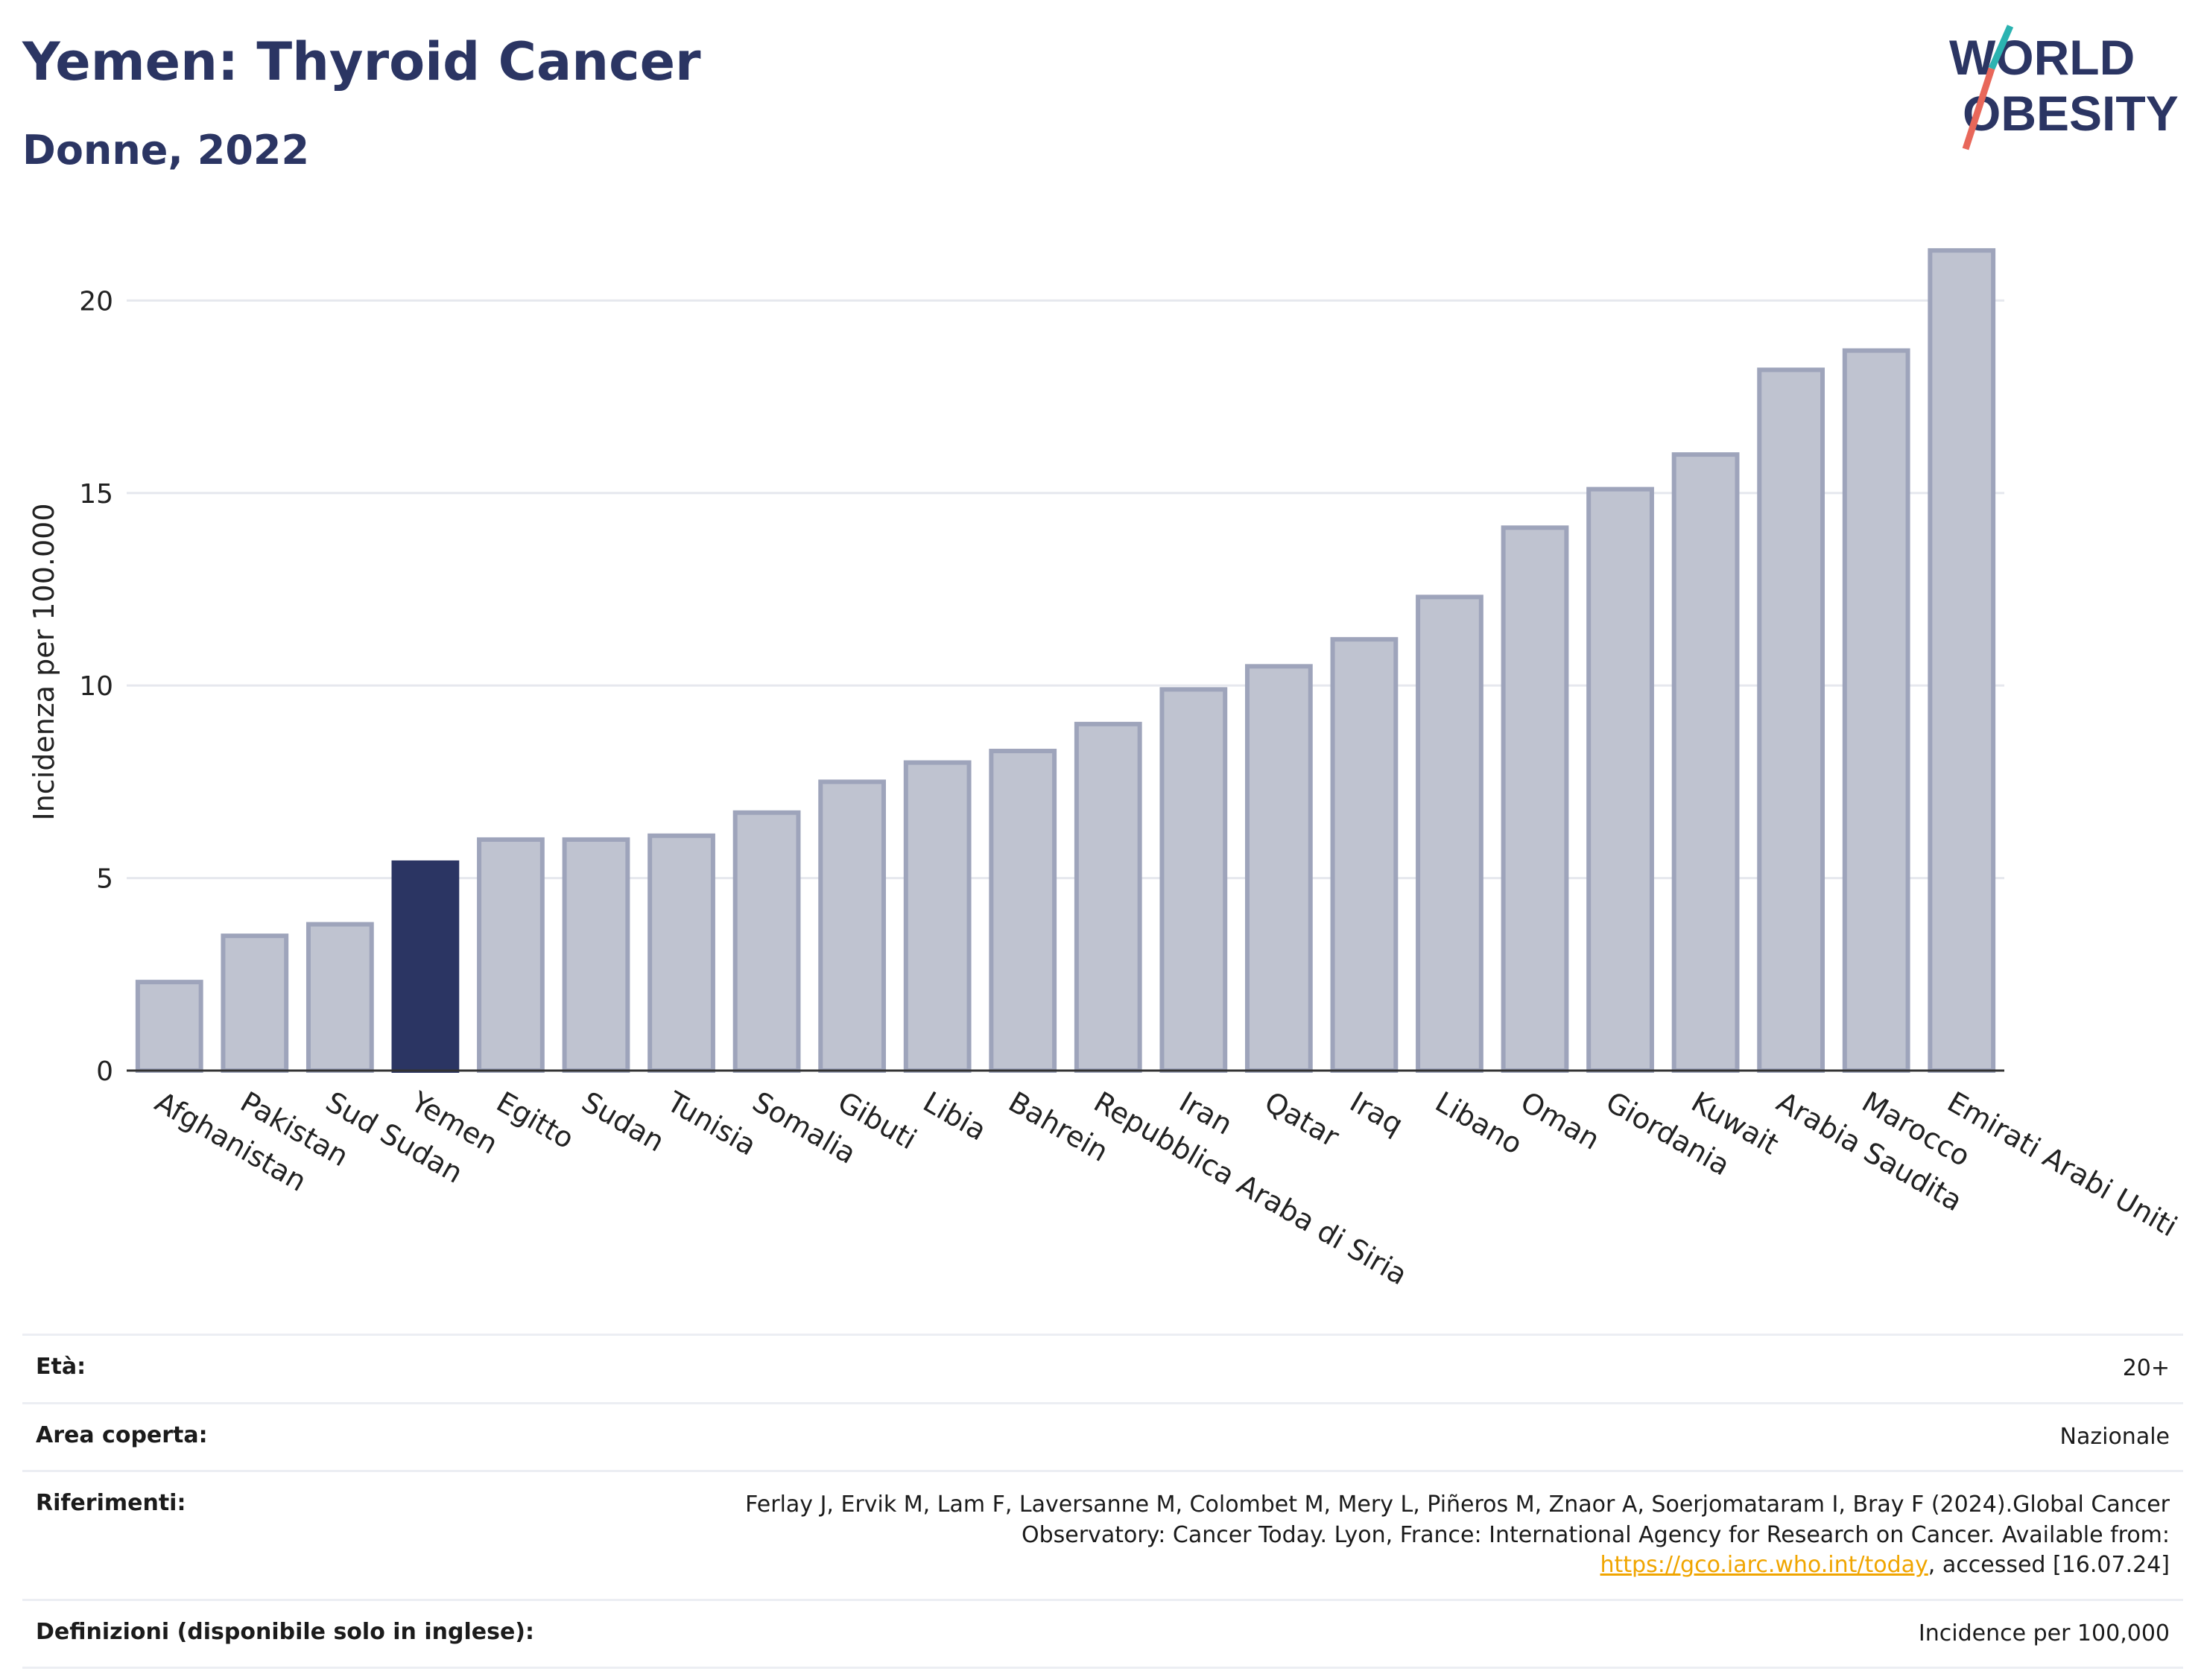 The width and height of the screenshot is (2204, 1680). I want to click on logo-line2: OBESITY, so click(2071, 113).